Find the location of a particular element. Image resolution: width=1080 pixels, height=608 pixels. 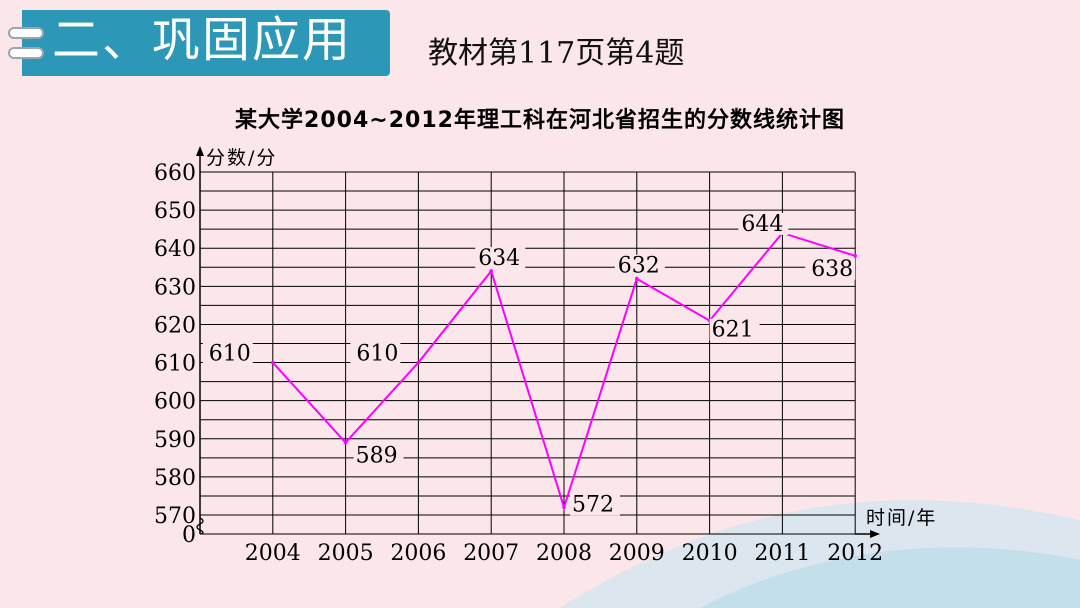

data-label: 589 is located at coordinates (377, 456).